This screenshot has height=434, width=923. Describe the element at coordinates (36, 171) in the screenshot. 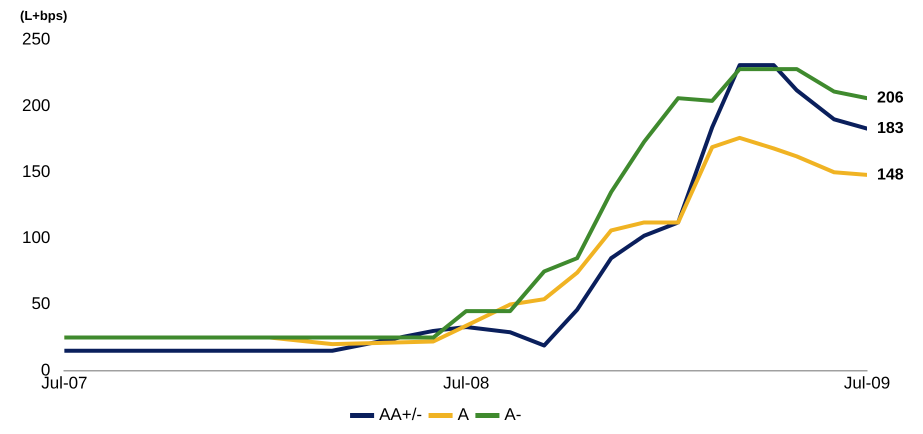

I see `y-tick-label: 150` at that location.